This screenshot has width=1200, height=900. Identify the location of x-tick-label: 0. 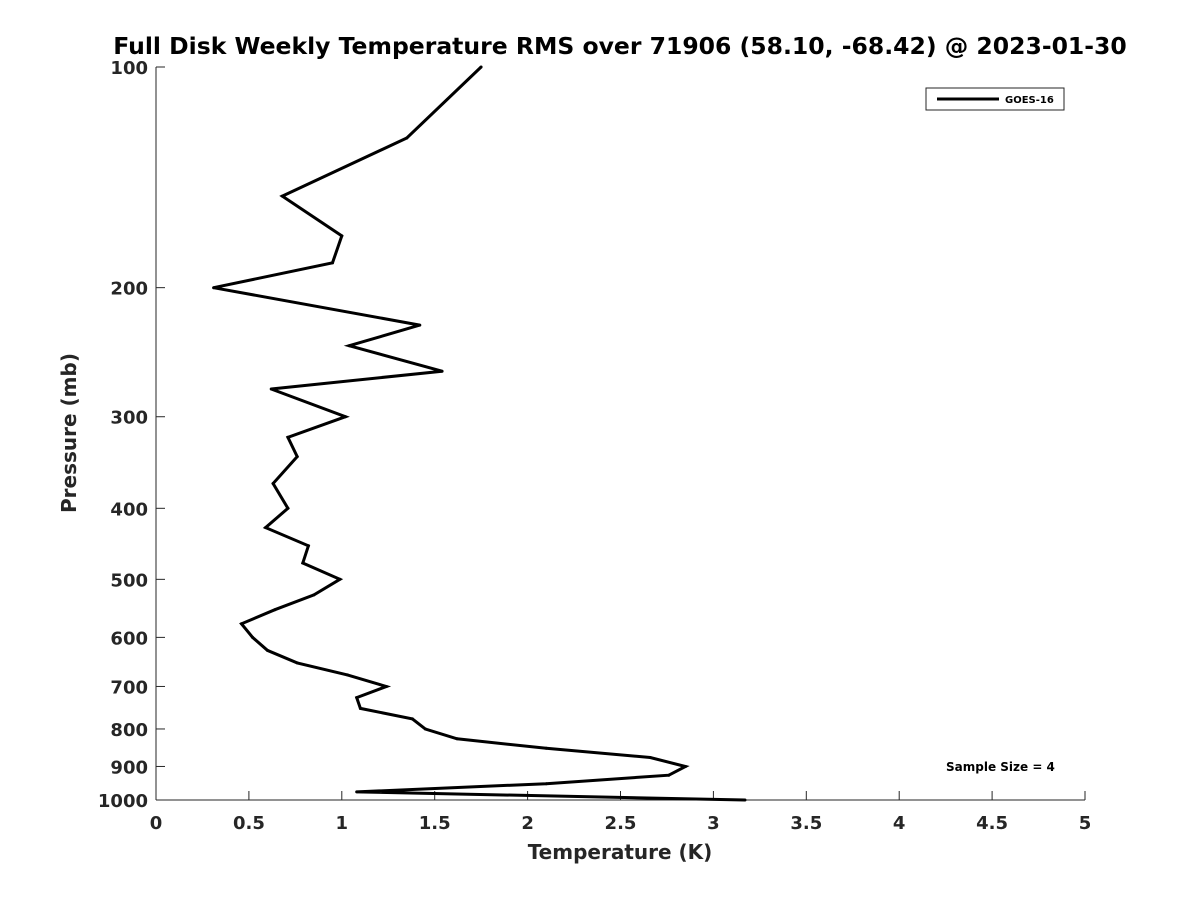
(156, 823).